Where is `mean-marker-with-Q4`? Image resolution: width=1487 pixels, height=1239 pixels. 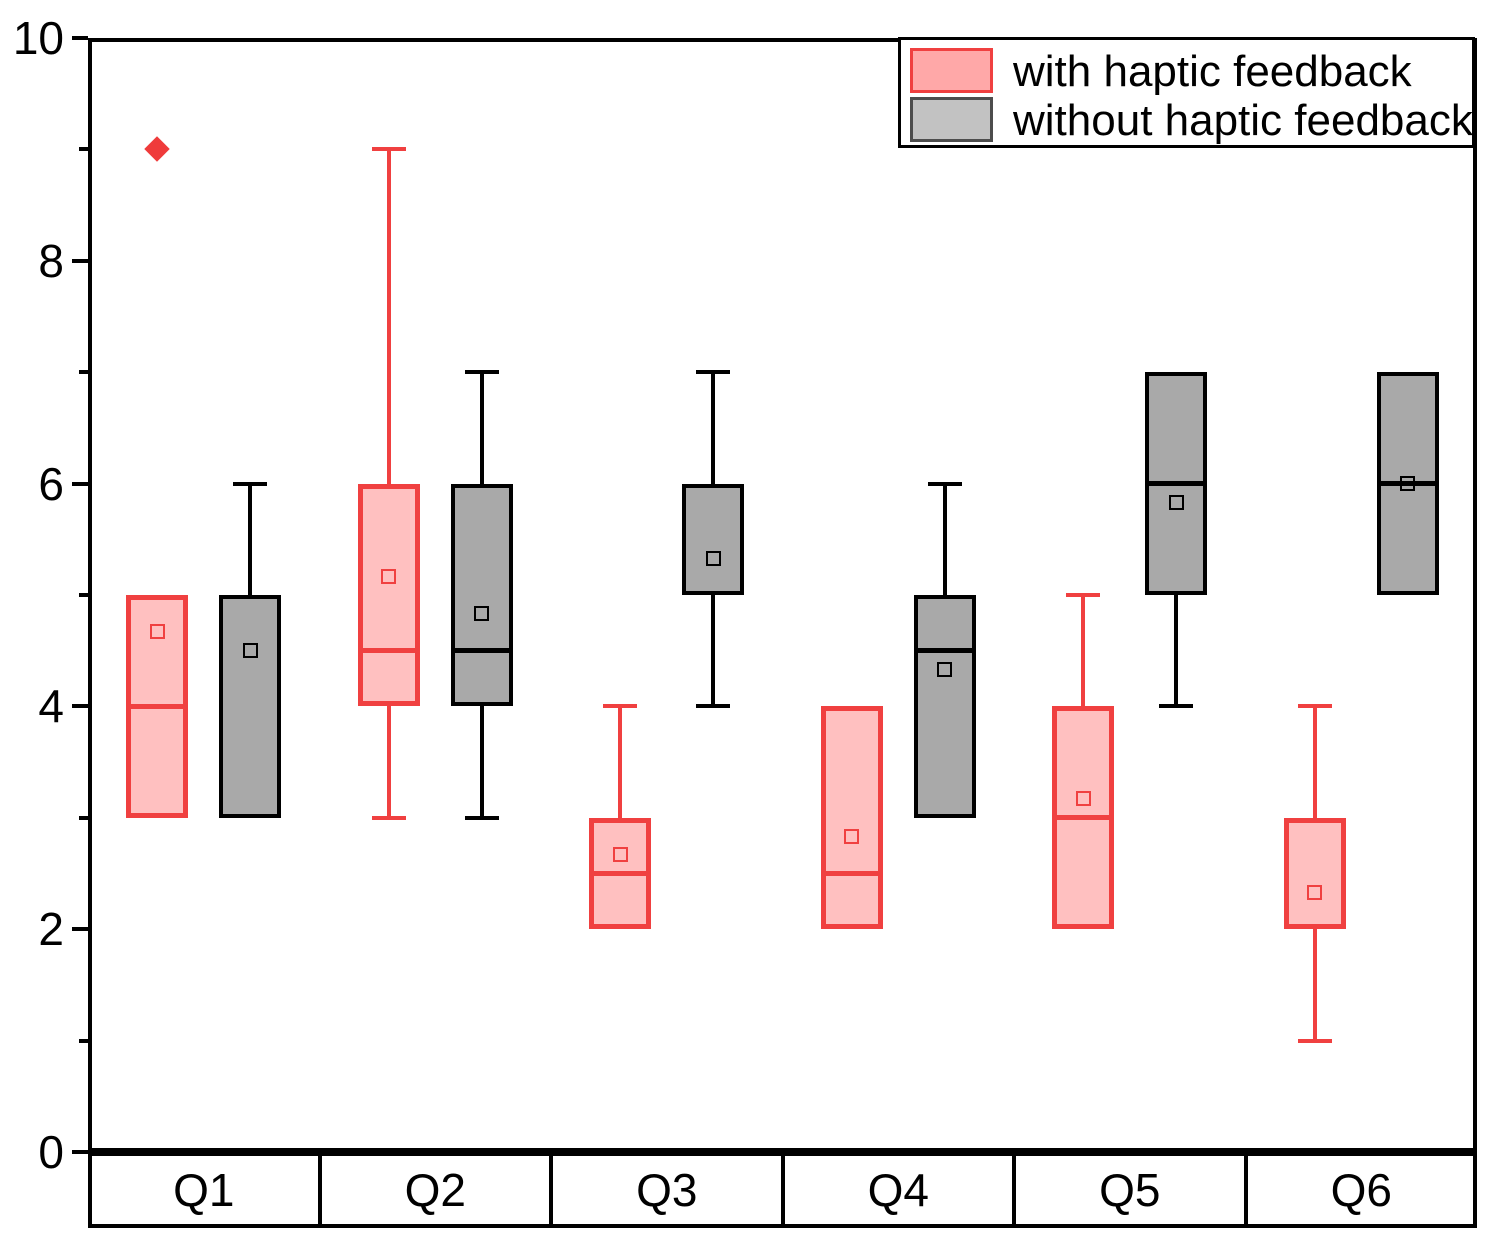
mean-marker-with-Q4 is located at coordinates (852, 837).